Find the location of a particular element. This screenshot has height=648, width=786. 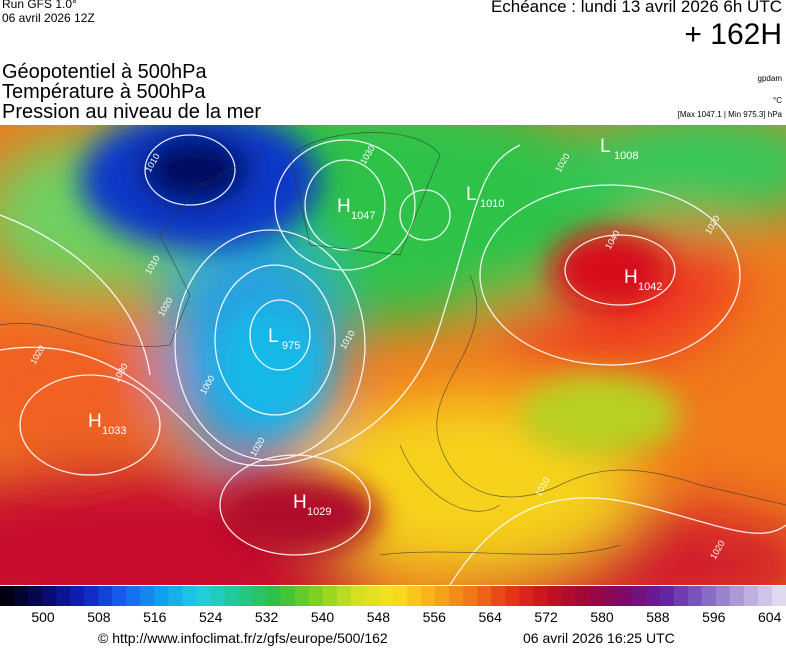

center-value: 975 is located at coordinates (291, 346).